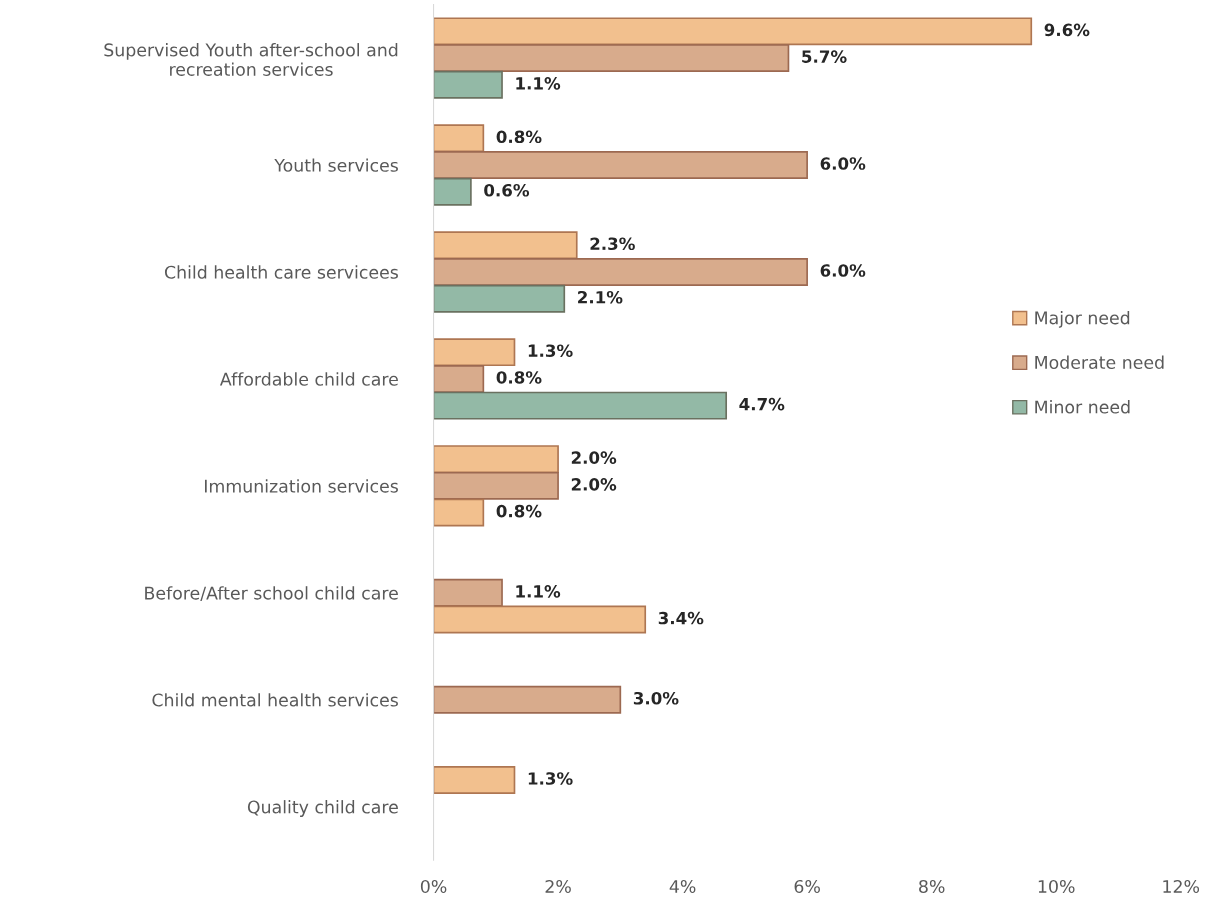  Describe the element at coordinates (251, 59) in the screenshot. I see `y-tick-label: Supervised Youth after-school and recreation services` at that location.